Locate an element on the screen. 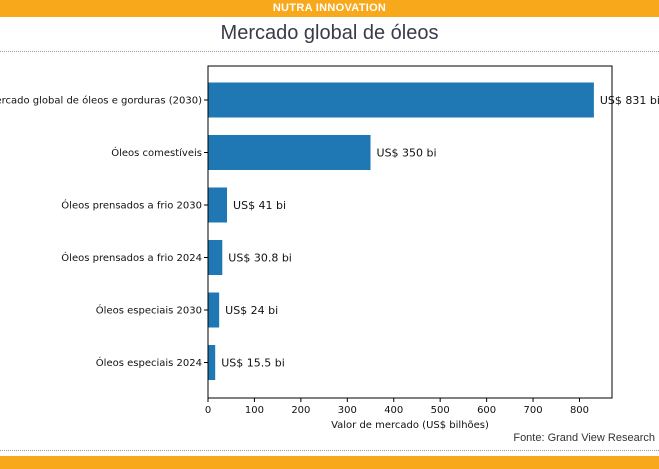  page-title: Mercado global de óleos is located at coordinates (329, 33).